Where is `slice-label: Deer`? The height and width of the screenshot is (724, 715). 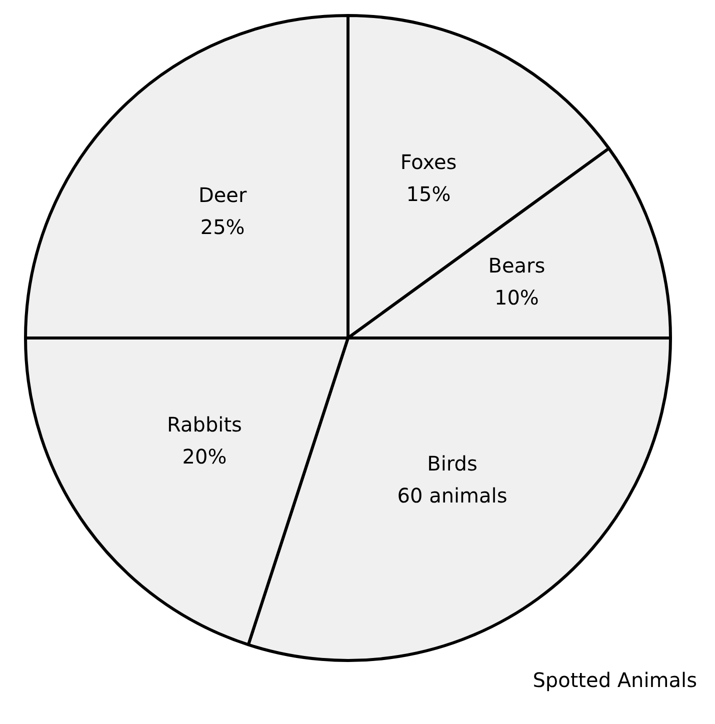 slice-label: Deer is located at coordinates (223, 194).